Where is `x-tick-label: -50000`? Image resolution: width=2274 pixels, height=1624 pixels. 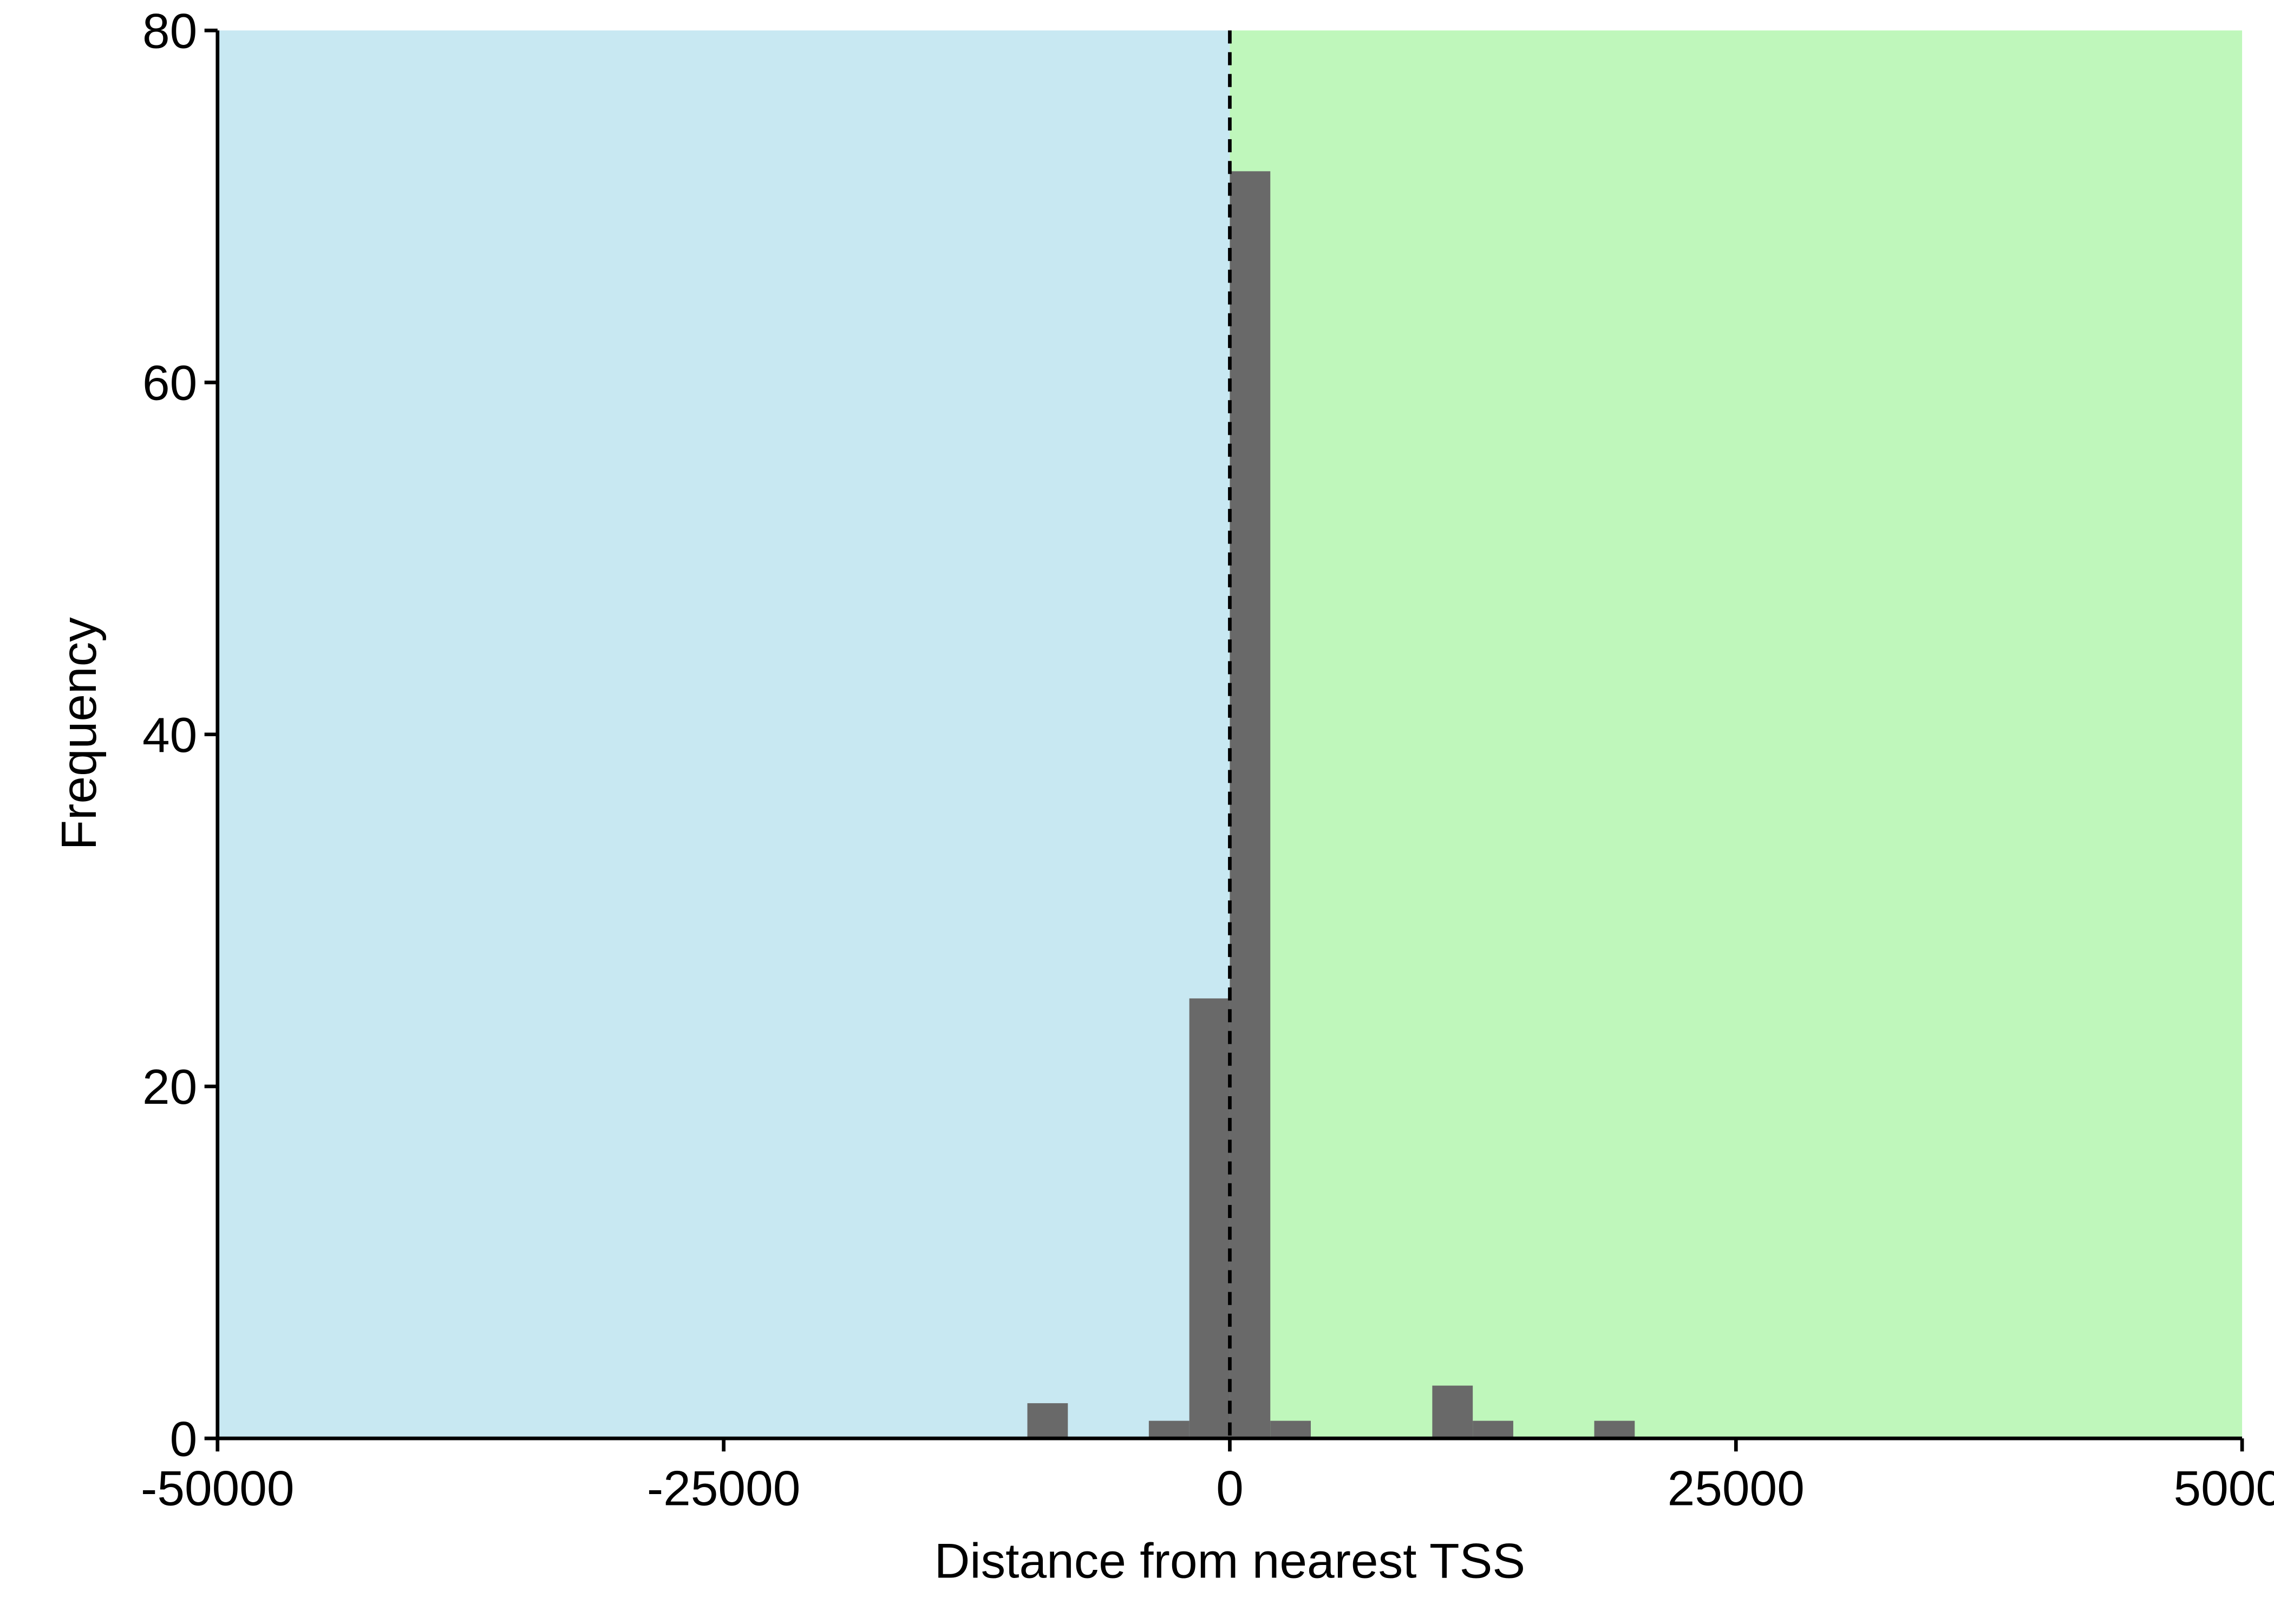 x-tick-label: -50000 is located at coordinates (218, 1488).